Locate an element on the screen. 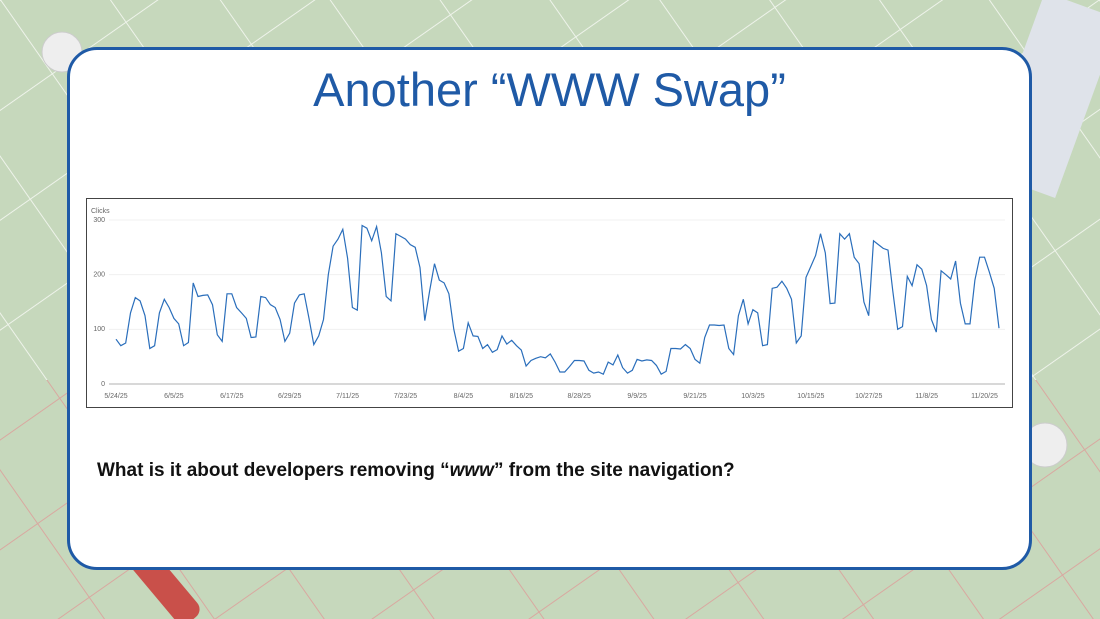 This screenshot has width=1100, height=619. question-emphasis: www is located at coordinates (471, 470).